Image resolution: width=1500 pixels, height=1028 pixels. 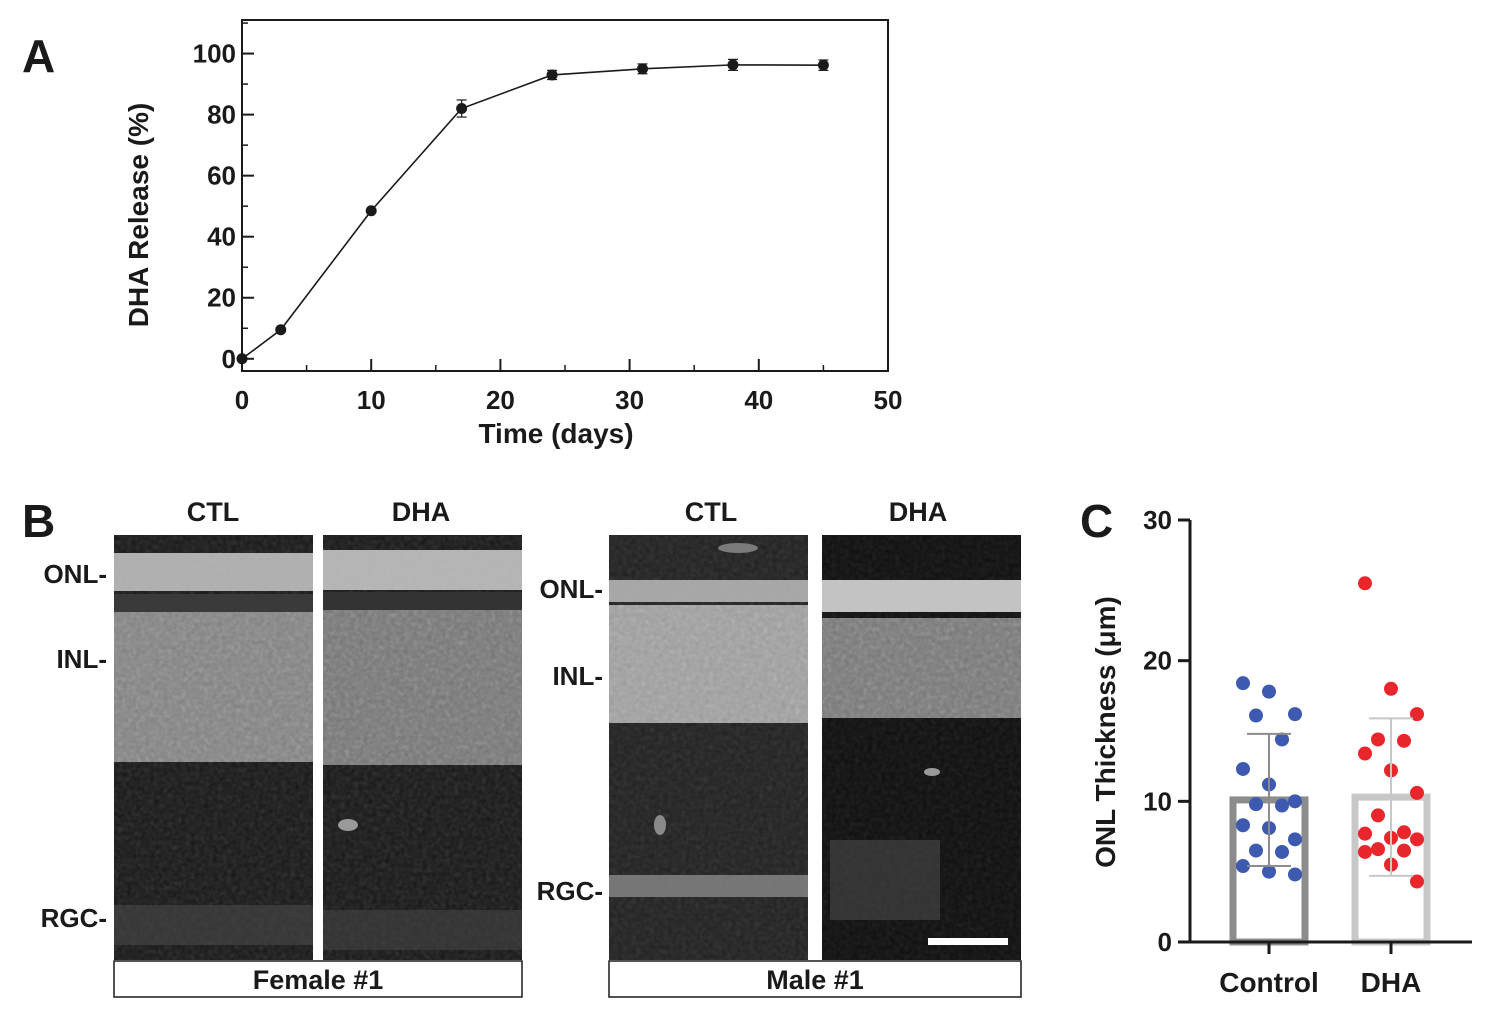 I want to click on y-tick-label: 10, so click(x=1157, y=801).